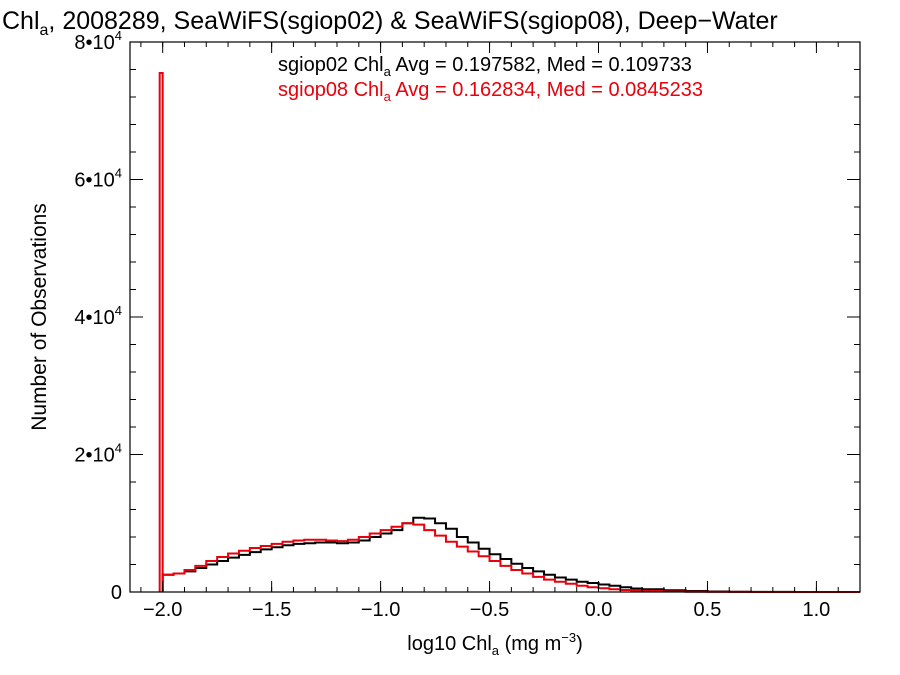 This screenshot has height=675, width=900. What do you see at coordinates (449, 644) in the screenshot?
I see `x-axis-label-prefix: log10 Chl` at bounding box center [449, 644].